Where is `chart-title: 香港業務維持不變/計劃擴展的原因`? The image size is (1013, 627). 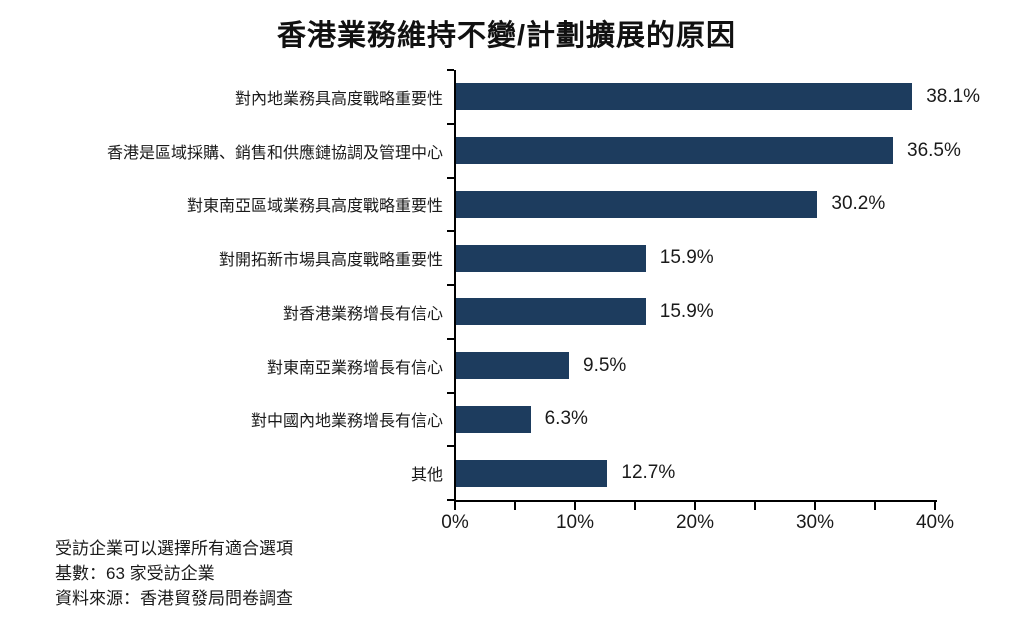 chart-title: 香港業務維持不變/計劃擴展的原因 is located at coordinates (506, 36).